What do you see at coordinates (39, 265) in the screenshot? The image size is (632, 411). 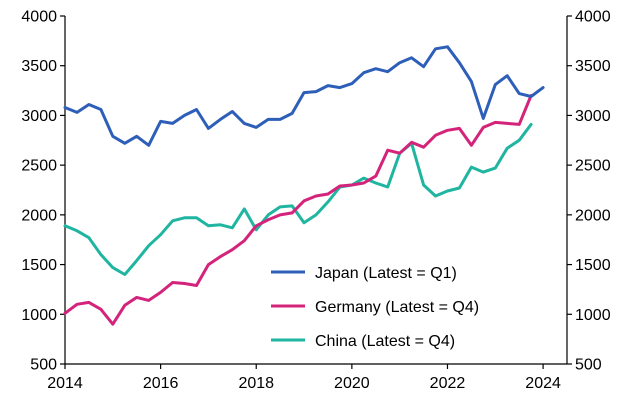 I see `left-y-tick-label: 1500` at bounding box center [39, 265].